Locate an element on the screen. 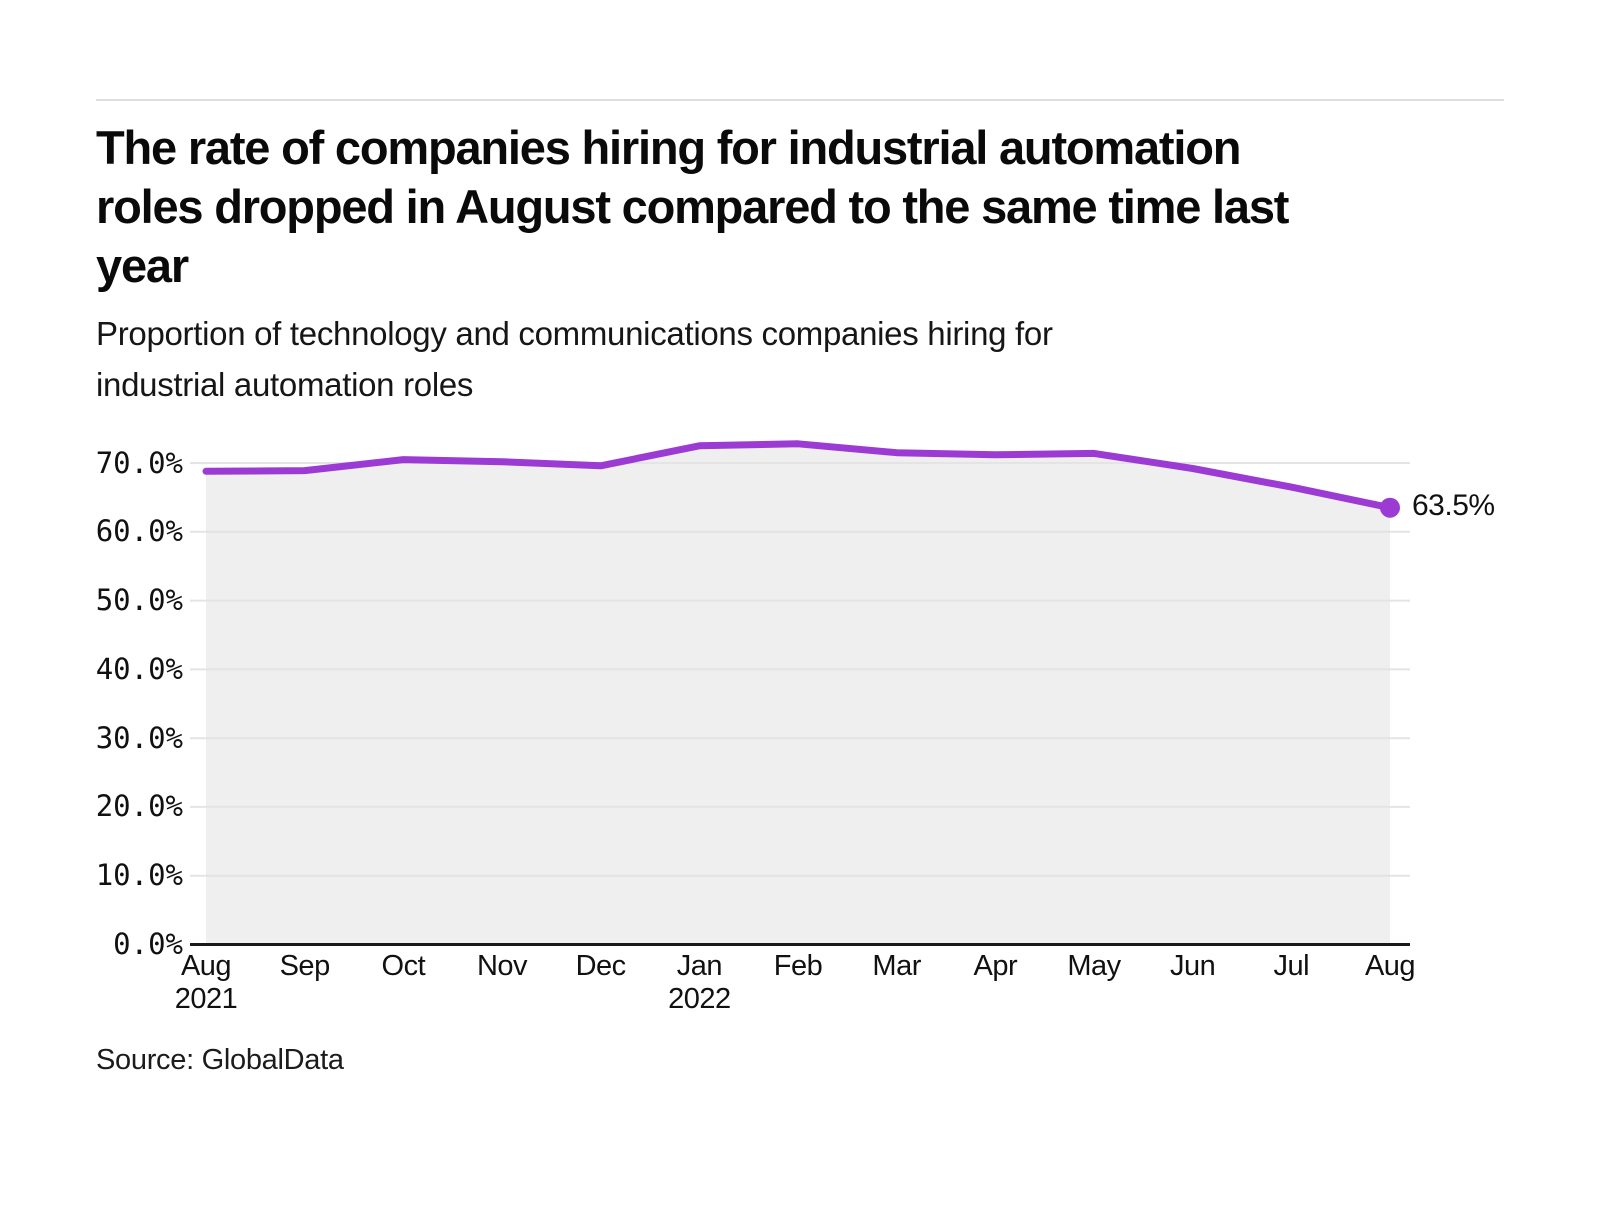  x-tick-label: Feb is located at coordinates (798, 966).